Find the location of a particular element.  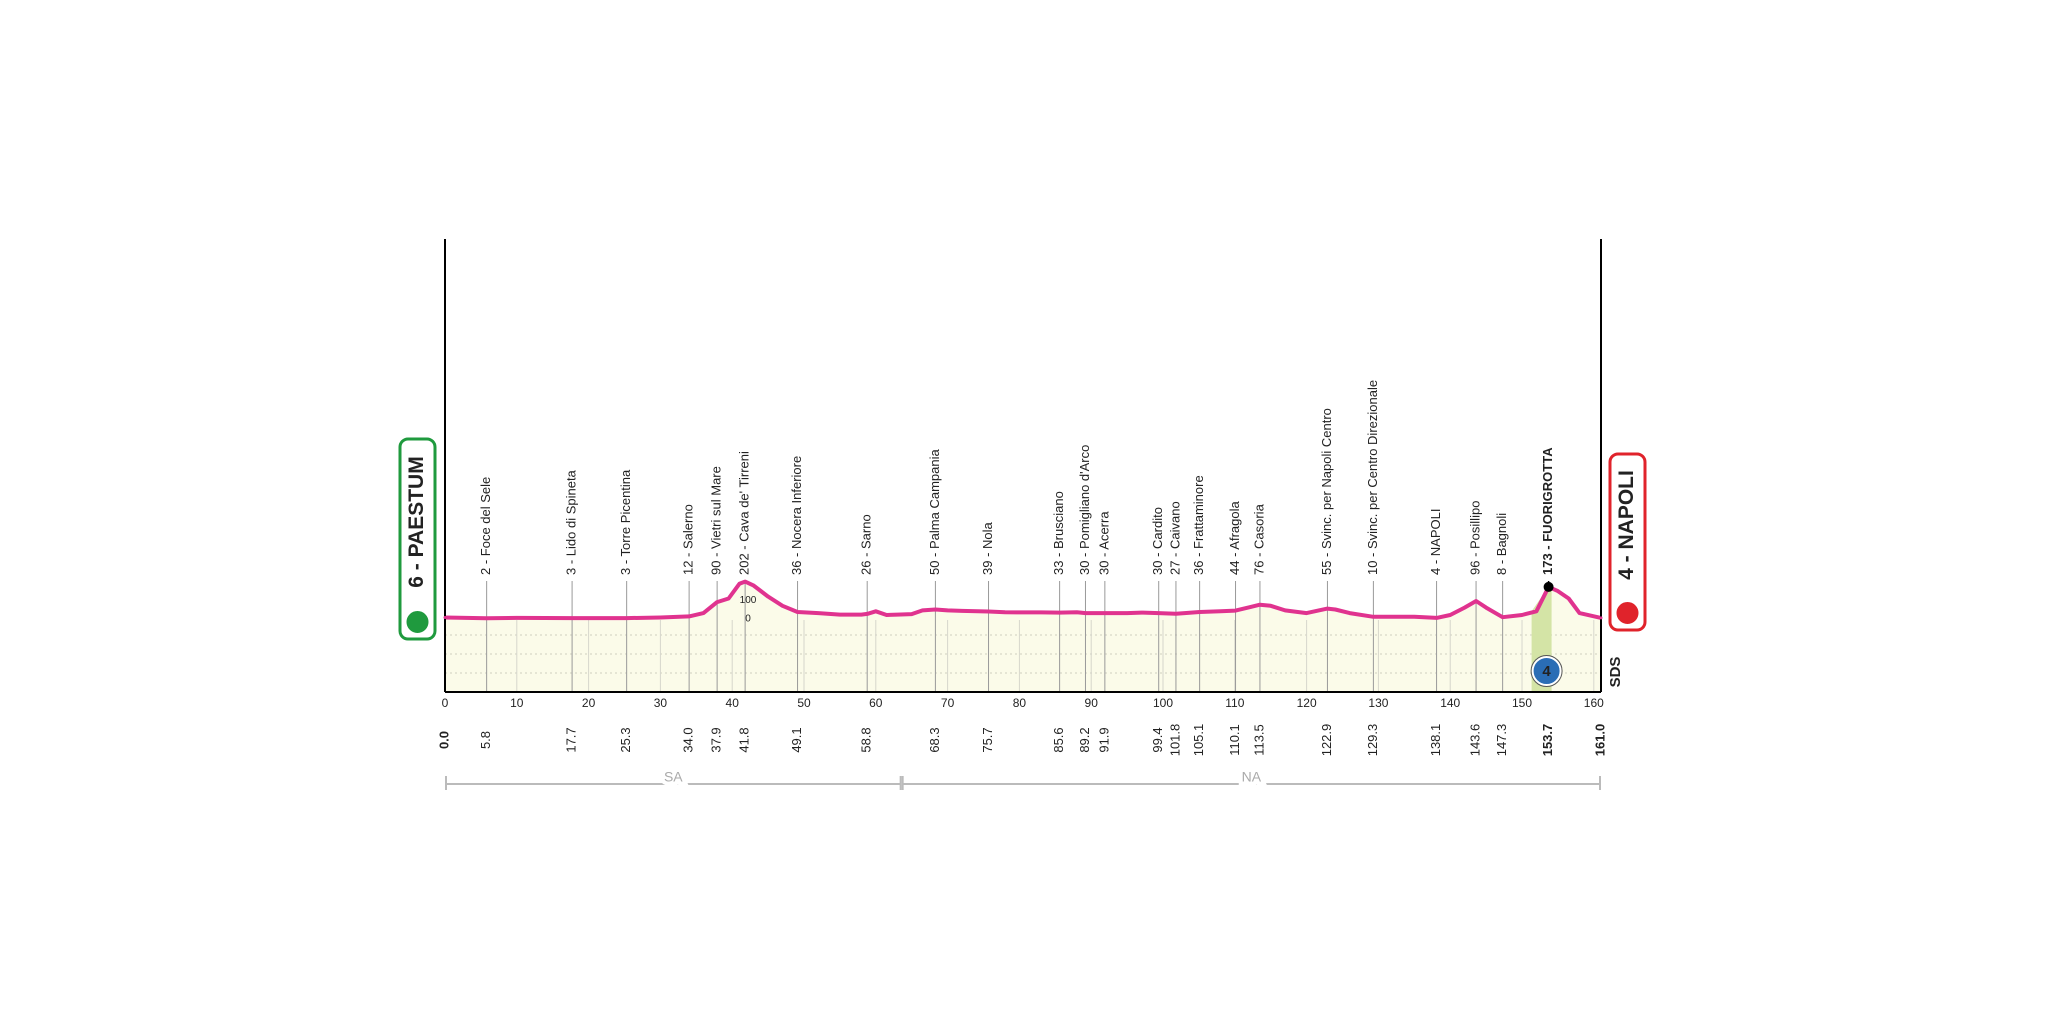

km-label: 37.9 is located at coordinates (716, 739).